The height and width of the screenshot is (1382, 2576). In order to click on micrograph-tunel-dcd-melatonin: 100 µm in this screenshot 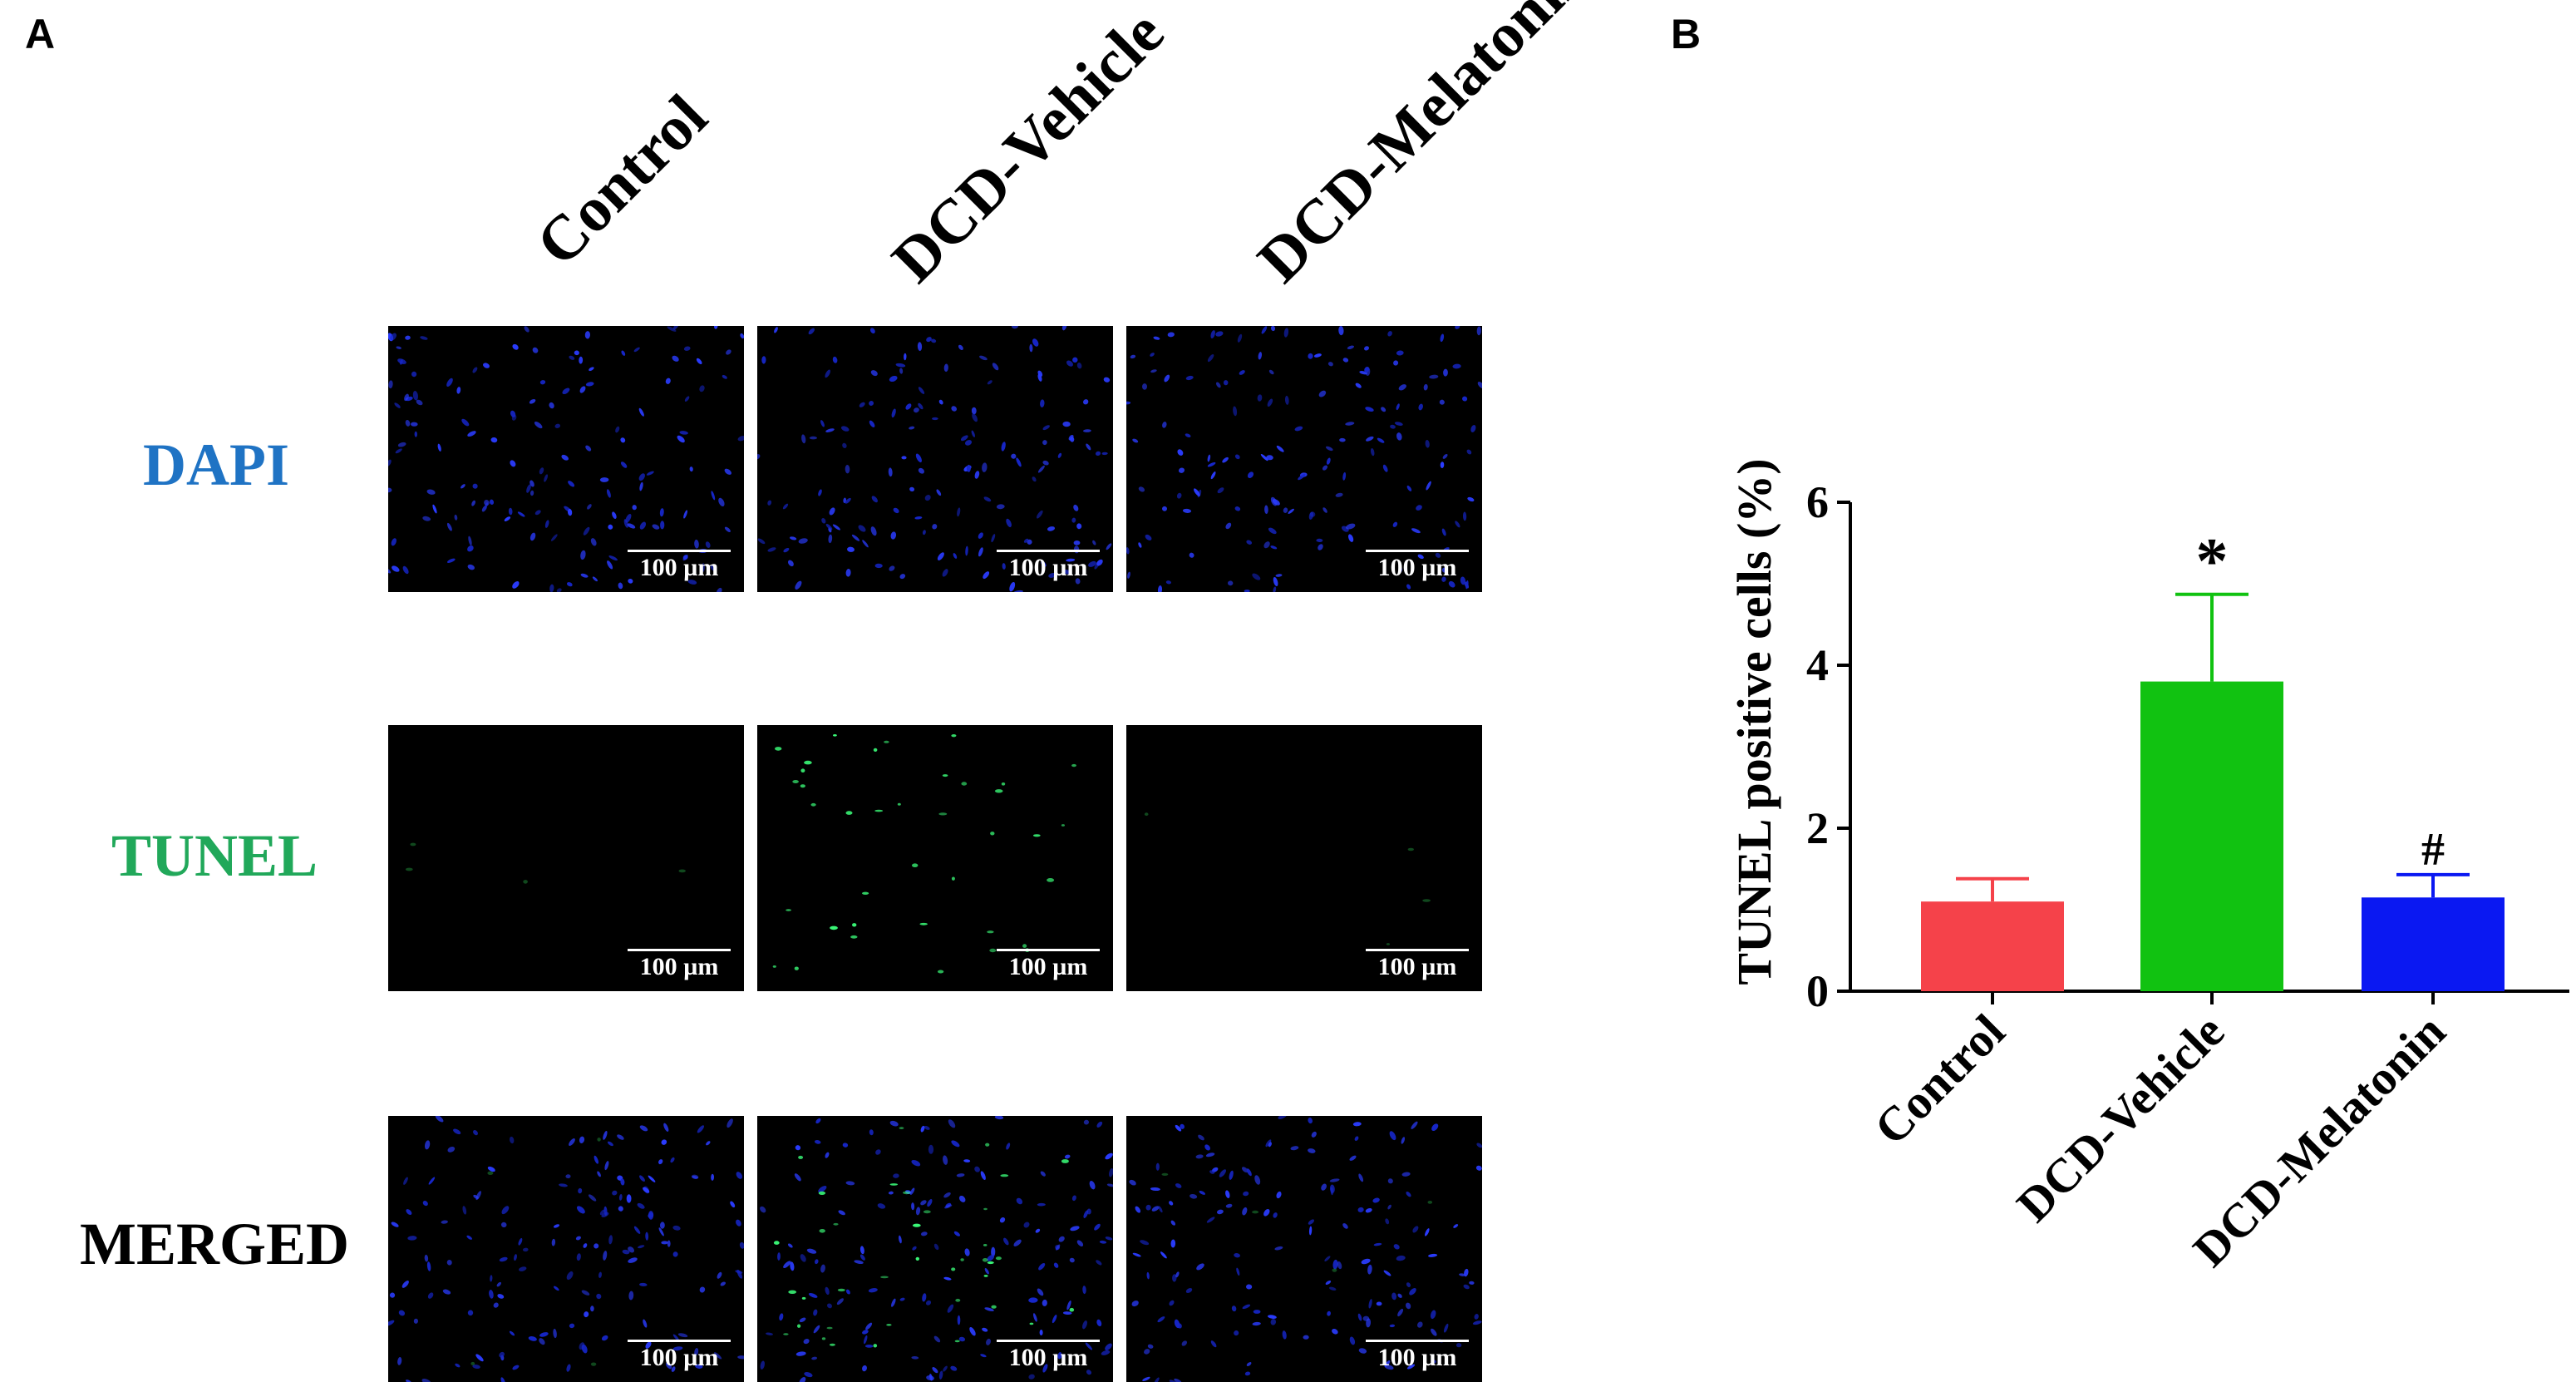, I will do `click(1304, 858)`.